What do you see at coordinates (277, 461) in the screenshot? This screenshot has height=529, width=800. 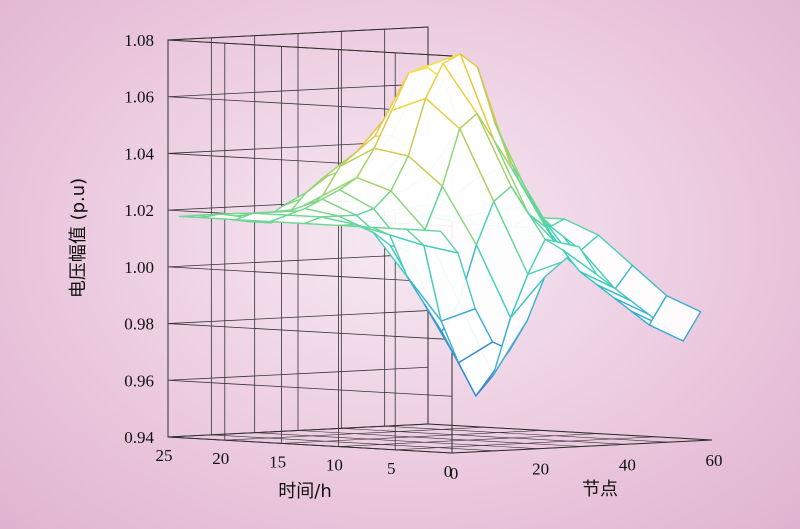 I see `y-tick-label: 15` at bounding box center [277, 461].